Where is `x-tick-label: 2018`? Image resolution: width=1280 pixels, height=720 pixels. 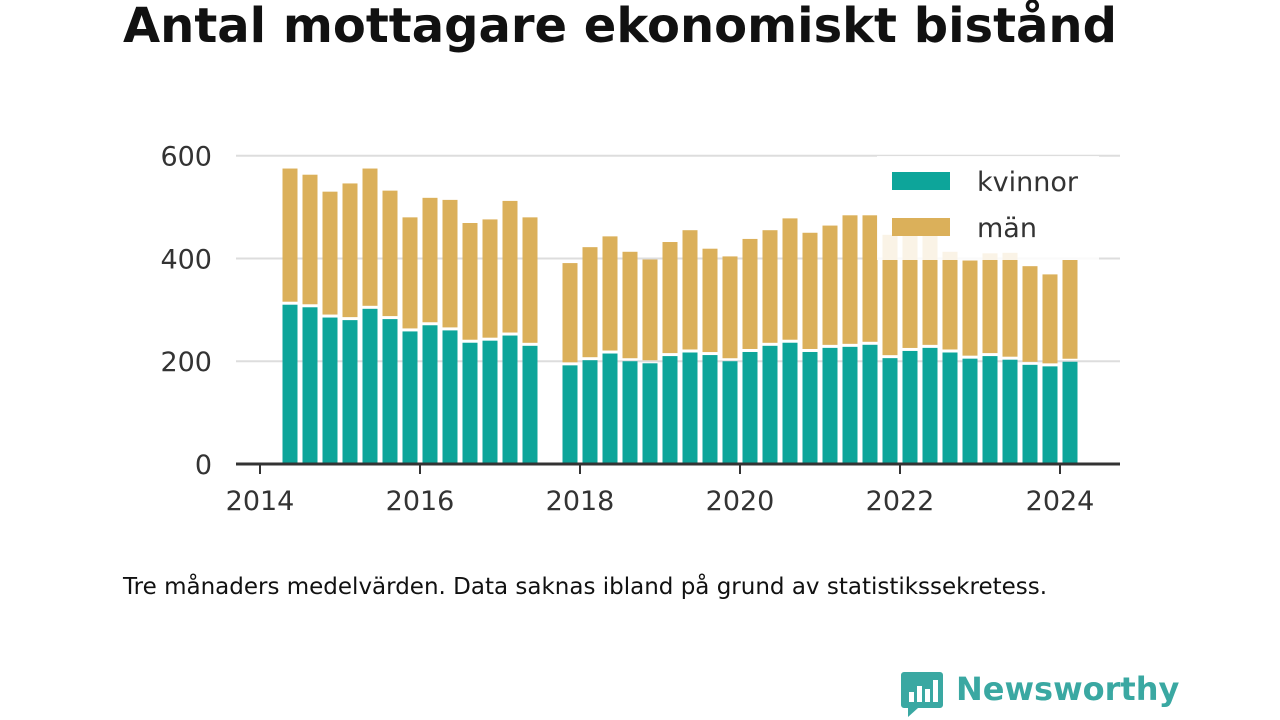
x-tick-label: 2018 is located at coordinates (580, 501).